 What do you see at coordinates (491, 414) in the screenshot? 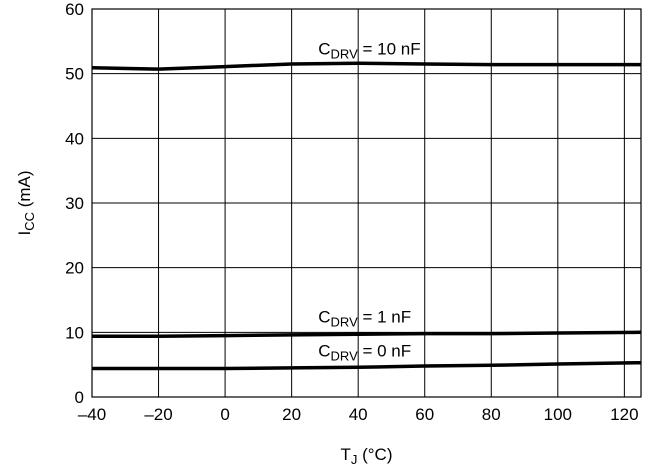
I see `x-tick-label: 80` at bounding box center [491, 414].